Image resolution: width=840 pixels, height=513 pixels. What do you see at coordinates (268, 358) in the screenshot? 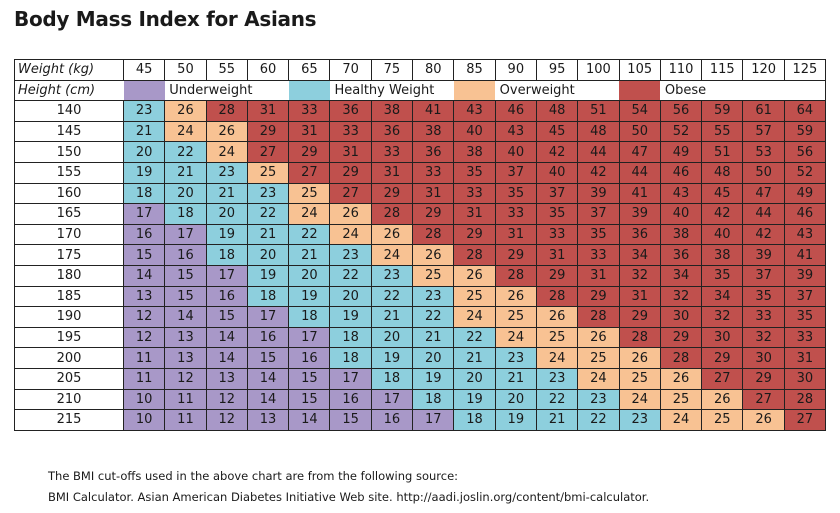
I see `bmi-cell: 15` at bounding box center [268, 358].